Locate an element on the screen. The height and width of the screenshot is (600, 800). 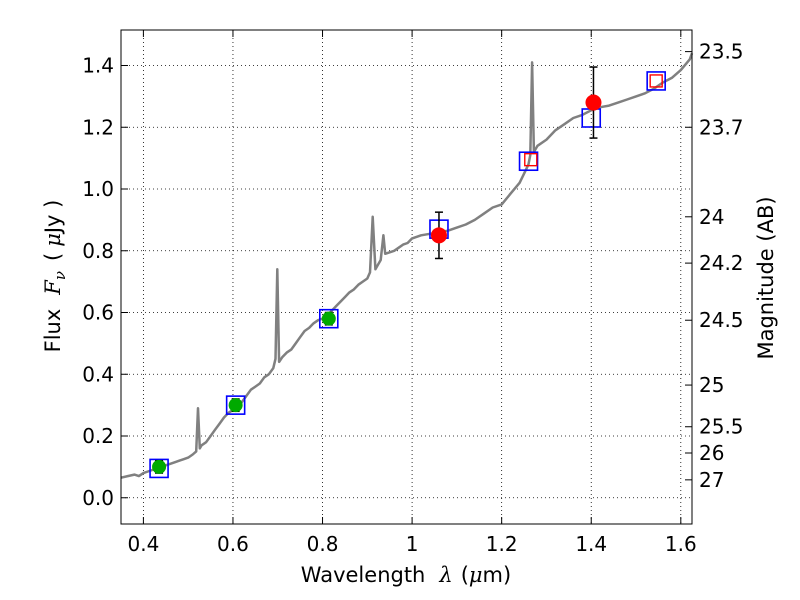
x-tick-label: 0.4 is located at coordinates (143, 544).